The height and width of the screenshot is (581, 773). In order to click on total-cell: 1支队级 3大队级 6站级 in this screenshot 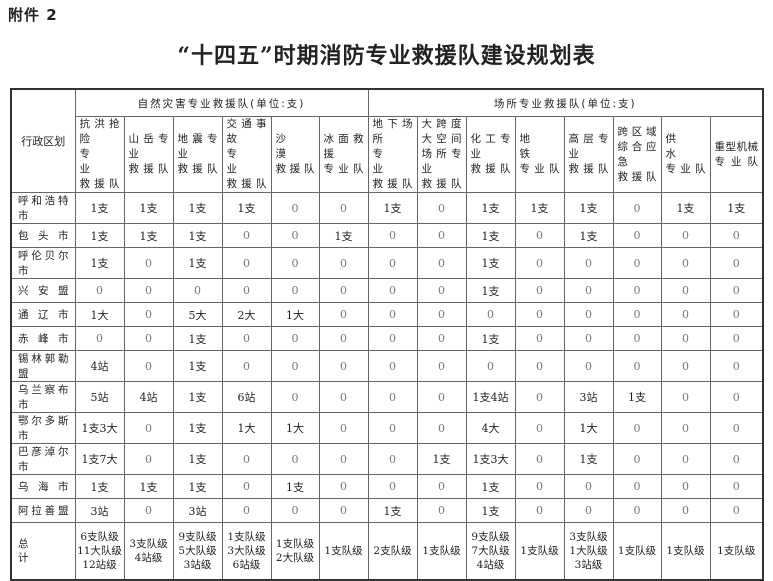, I will do `click(246, 551)`.